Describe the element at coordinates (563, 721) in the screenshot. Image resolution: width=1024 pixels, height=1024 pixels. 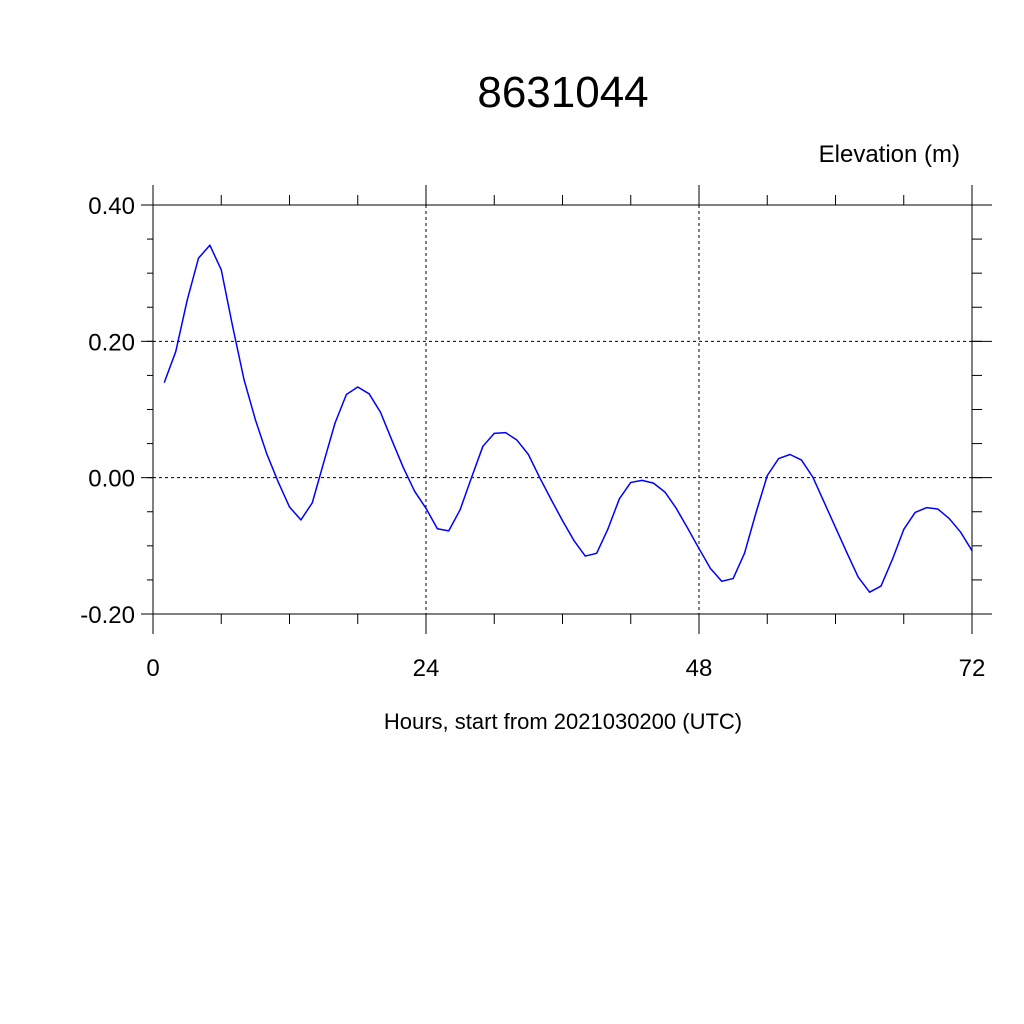
I see `x-axis-label: Hours, start from 2021030200 (UTC)` at that location.